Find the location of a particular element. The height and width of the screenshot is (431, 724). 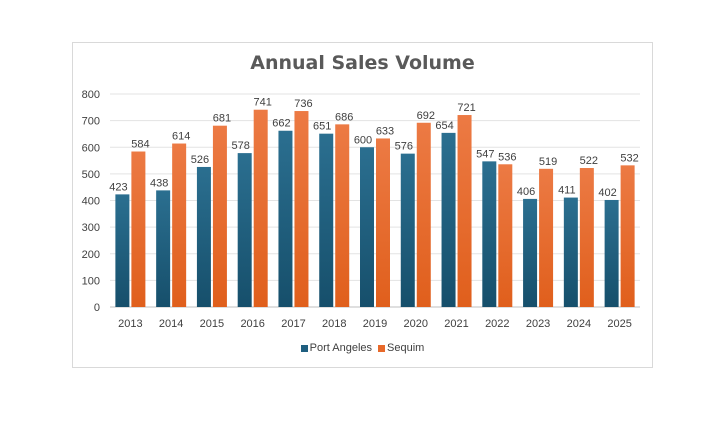

legend-label: Sequim is located at coordinates (406, 348).